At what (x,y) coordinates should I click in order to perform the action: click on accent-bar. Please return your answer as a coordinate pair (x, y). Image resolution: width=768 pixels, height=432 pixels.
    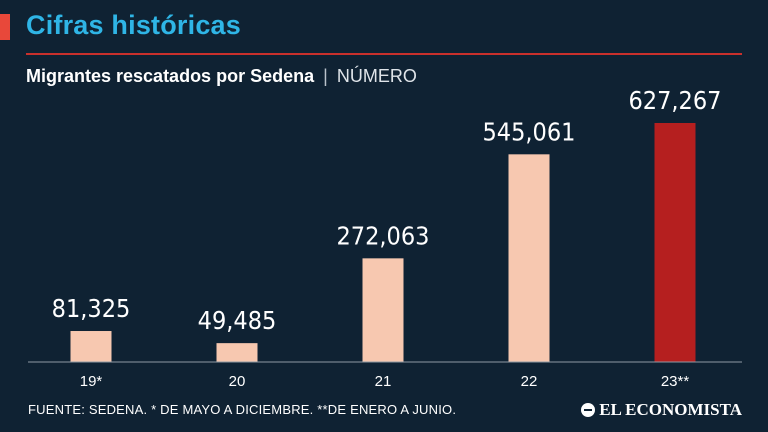
    Looking at the image, I should click on (5, 27).